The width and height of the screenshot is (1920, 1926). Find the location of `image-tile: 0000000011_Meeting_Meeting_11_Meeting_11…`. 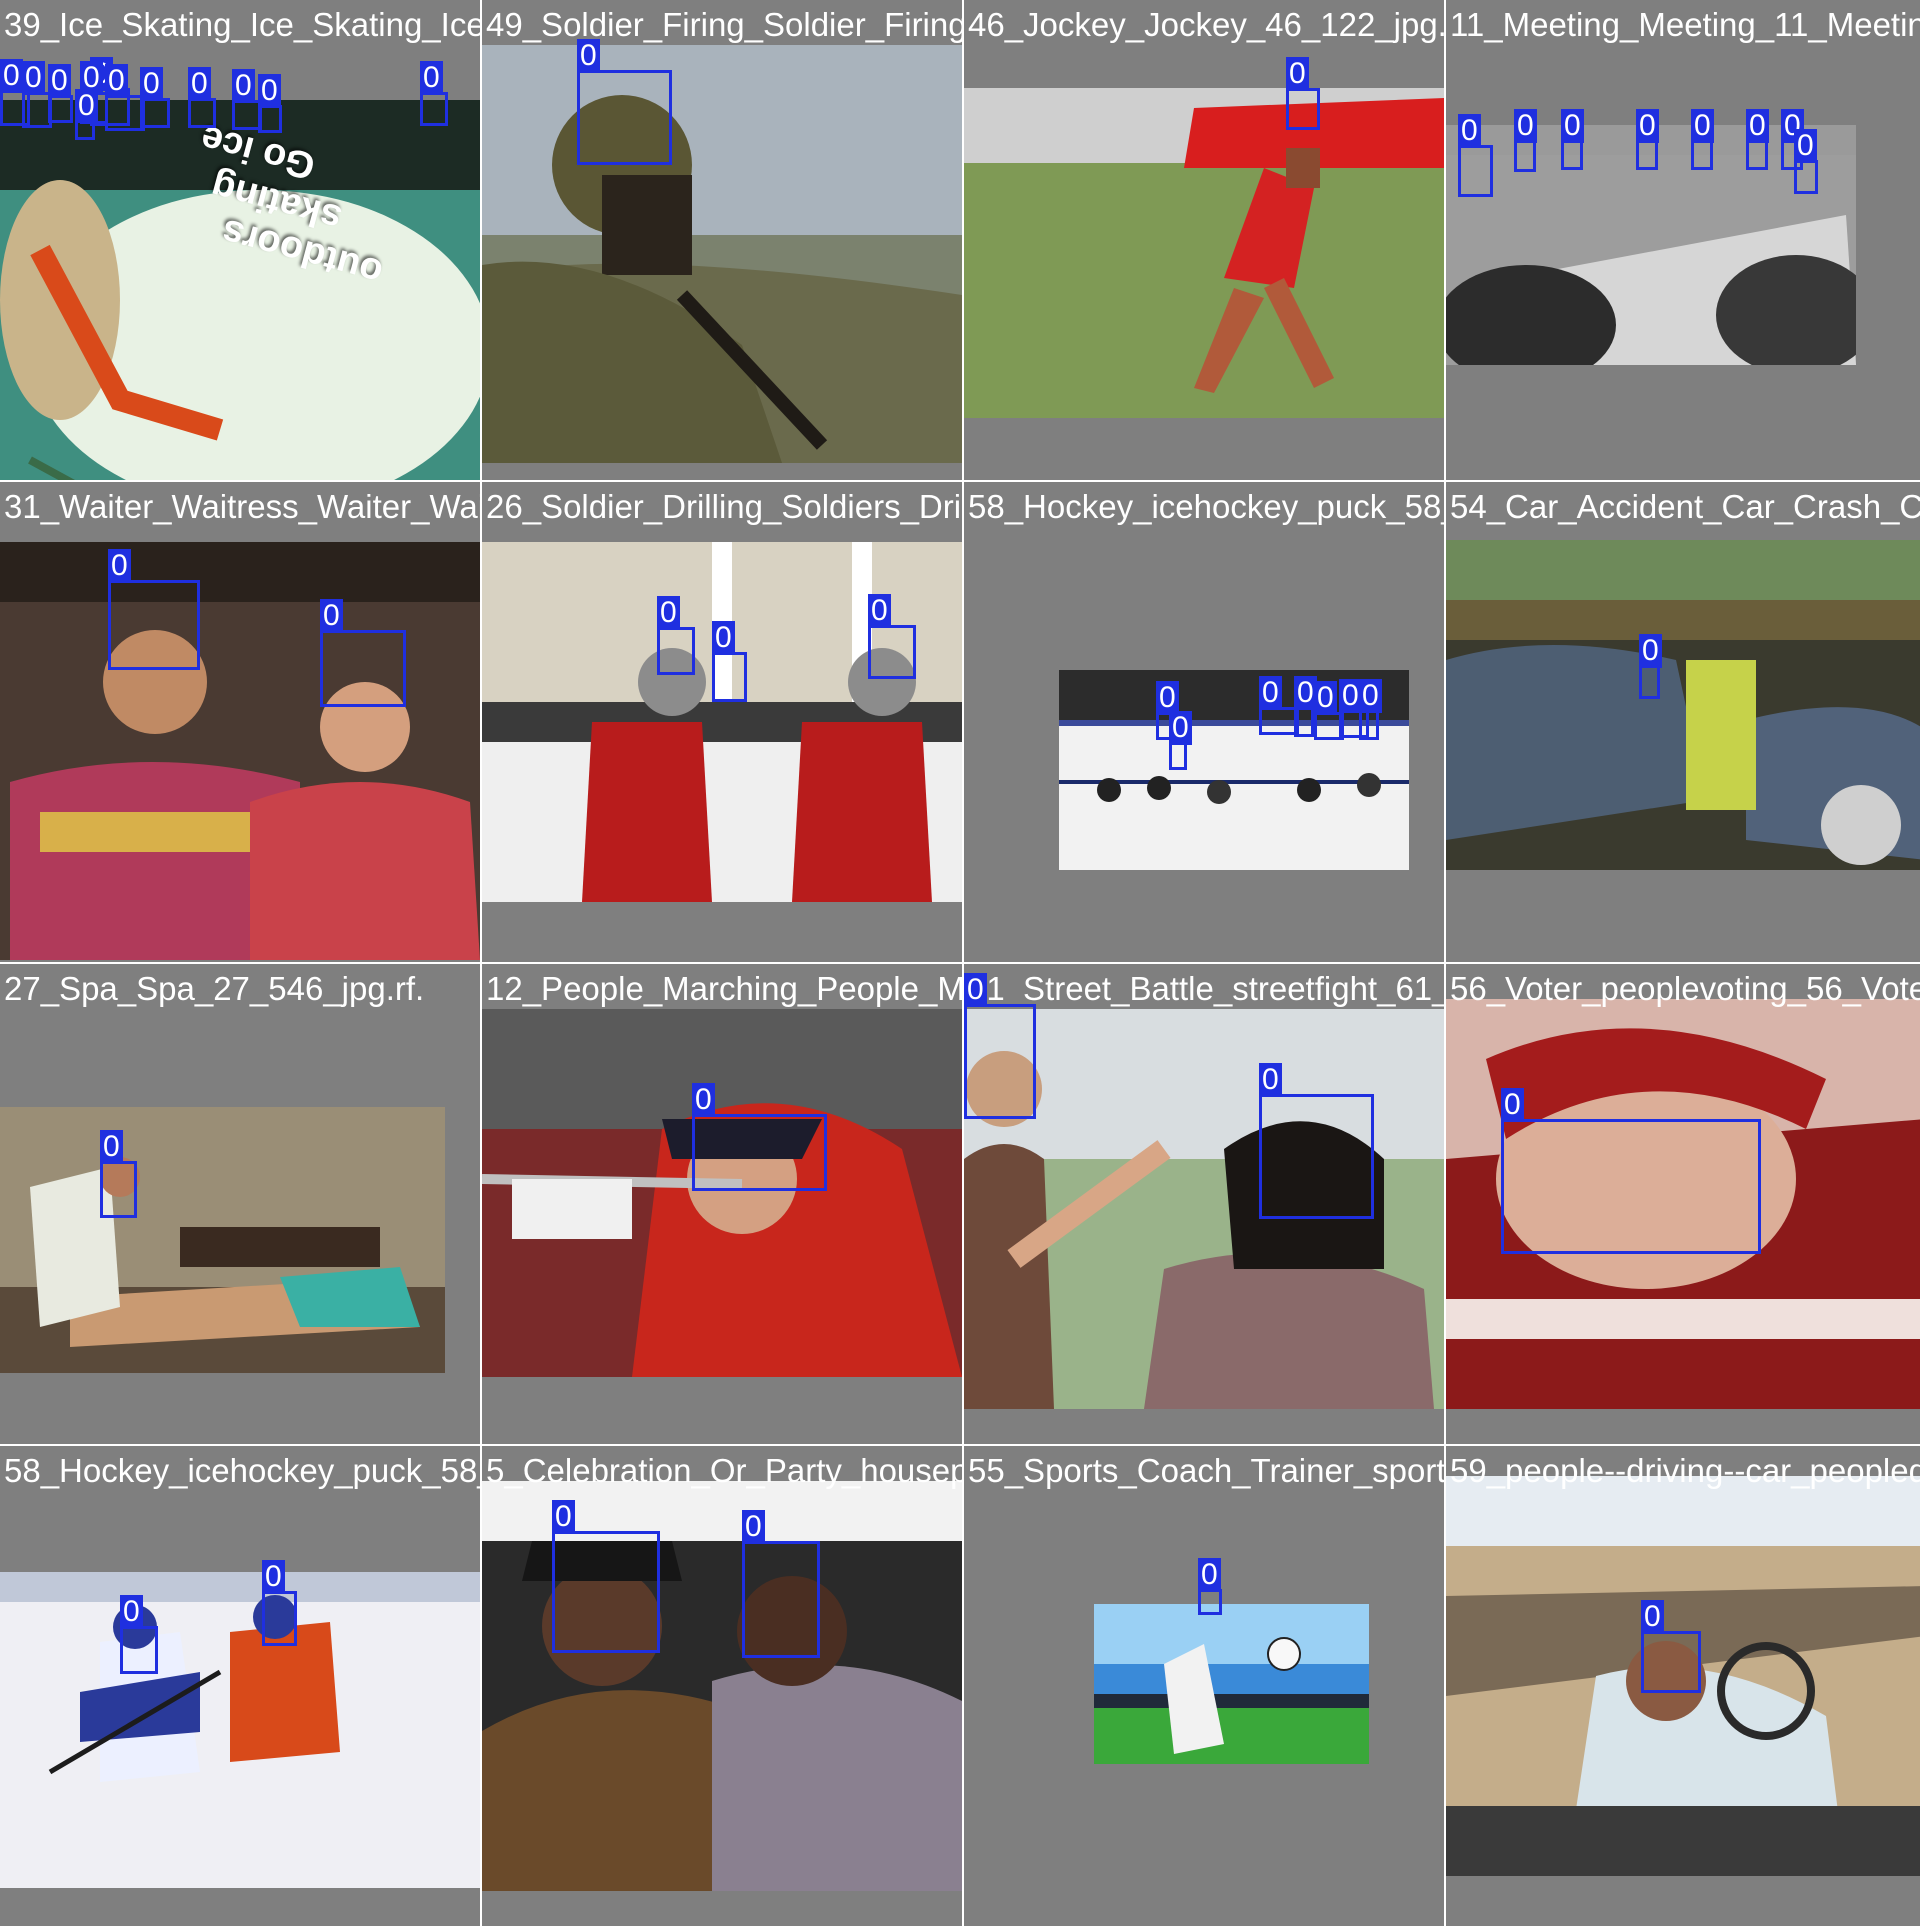

image-tile: 0000000011_Meeting_Meeting_11_Meeting_11… is located at coordinates (1683, 240).